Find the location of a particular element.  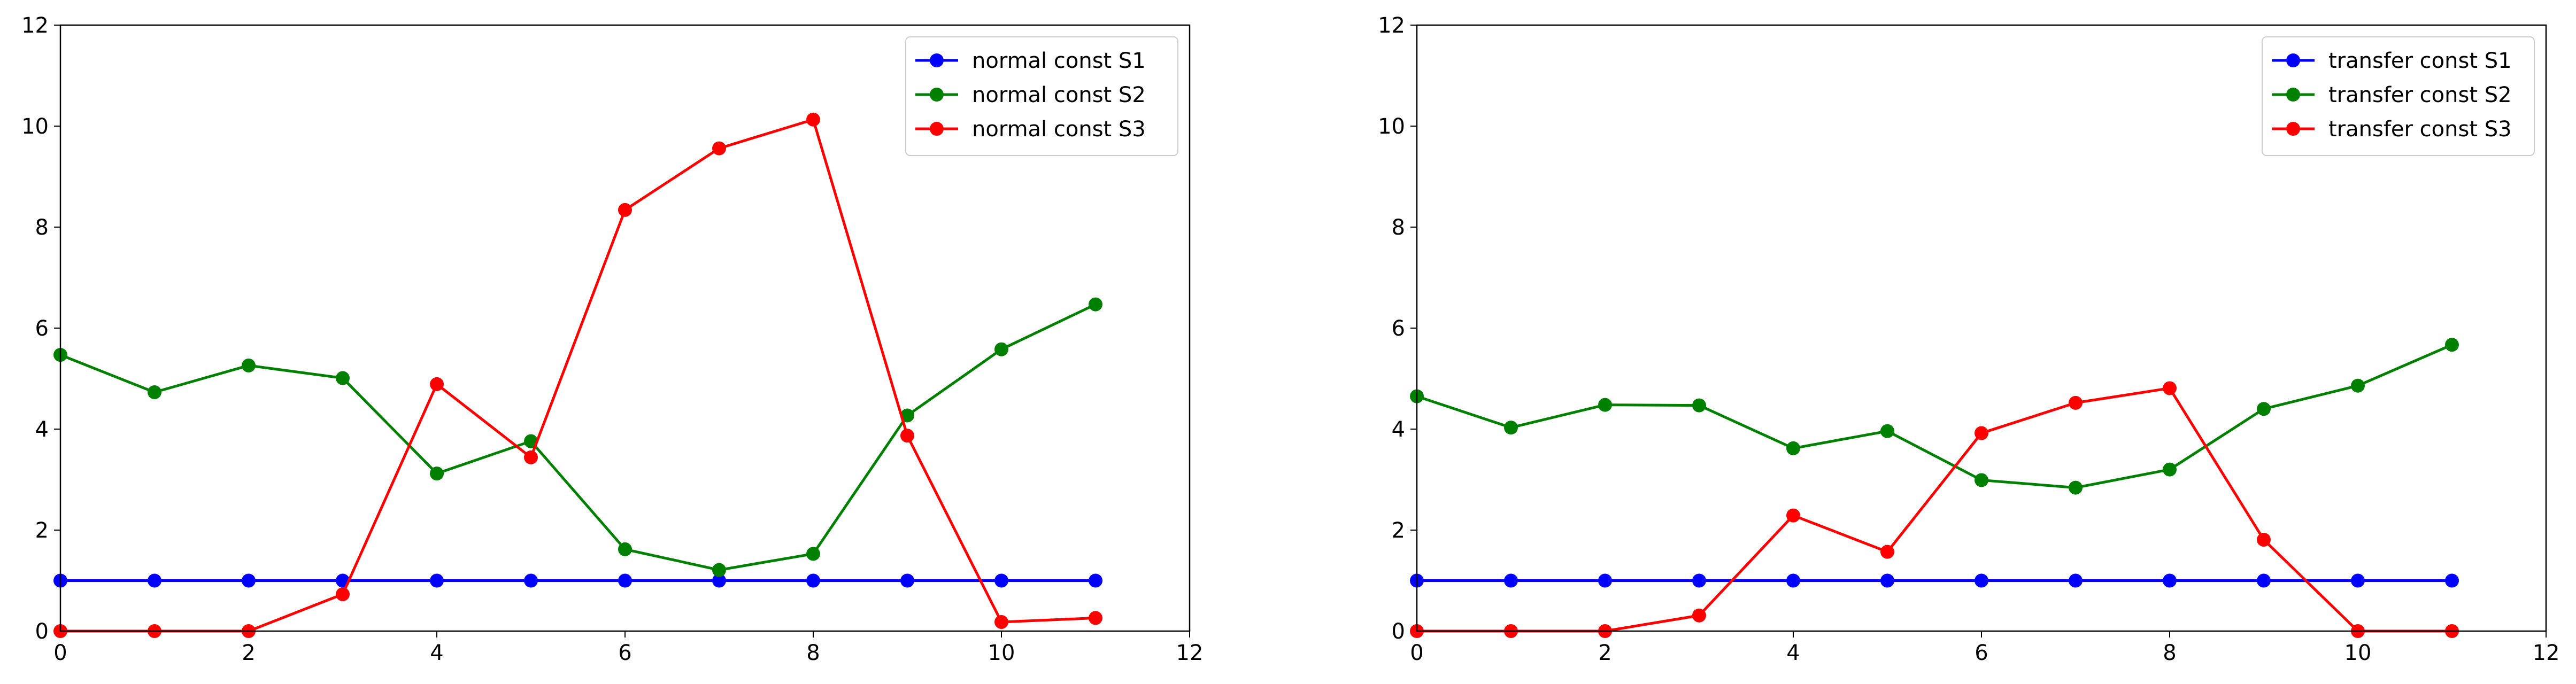

legend-label: transfer const S1 is located at coordinates (2420, 61).